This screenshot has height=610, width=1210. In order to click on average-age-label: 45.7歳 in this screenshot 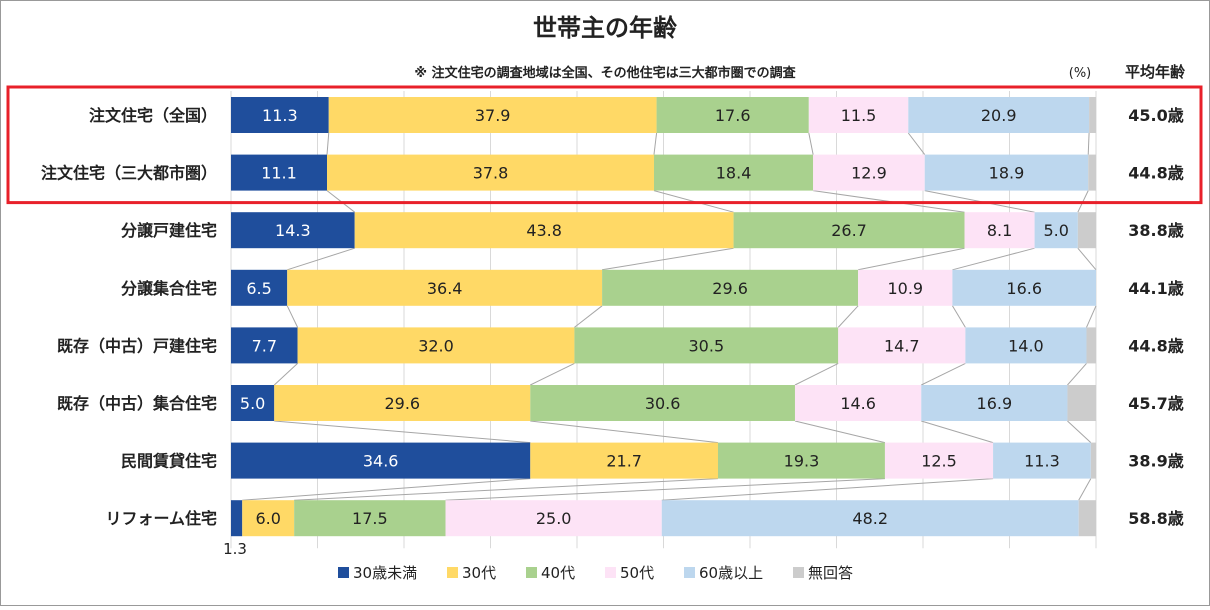, I will do `click(1155, 403)`.